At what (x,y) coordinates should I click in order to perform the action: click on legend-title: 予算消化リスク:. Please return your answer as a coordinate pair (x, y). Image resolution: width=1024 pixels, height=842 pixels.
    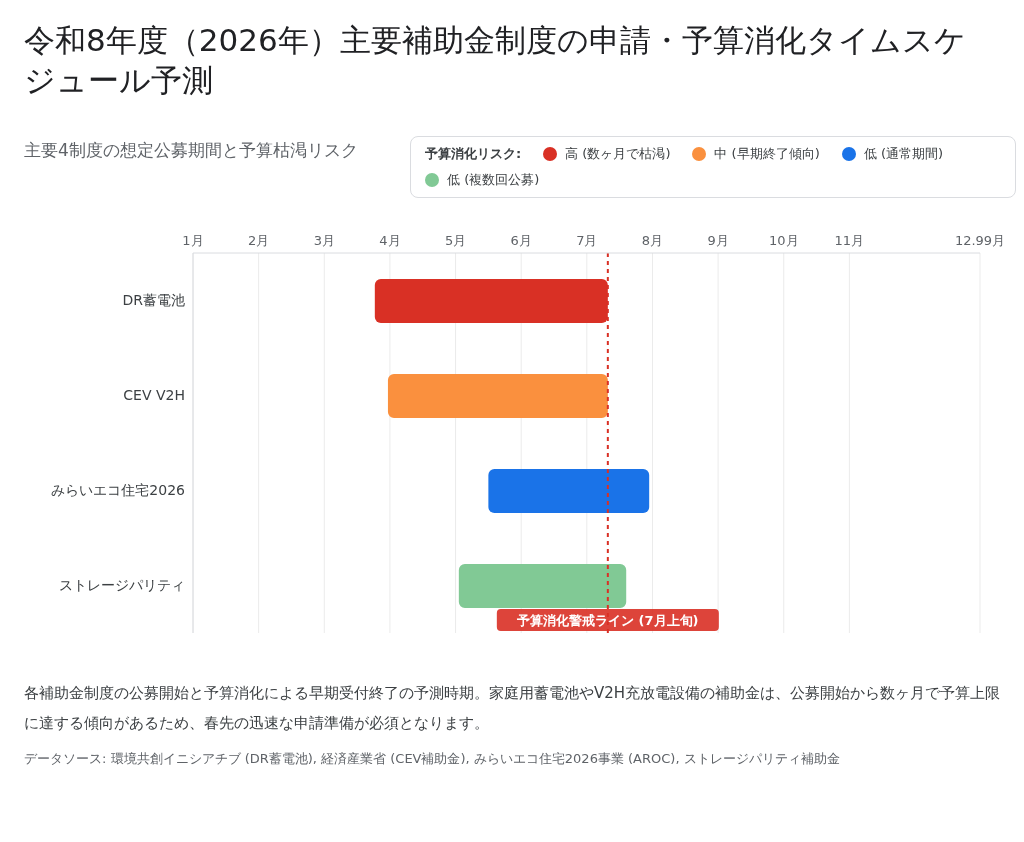
    Looking at the image, I should click on (473, 154).